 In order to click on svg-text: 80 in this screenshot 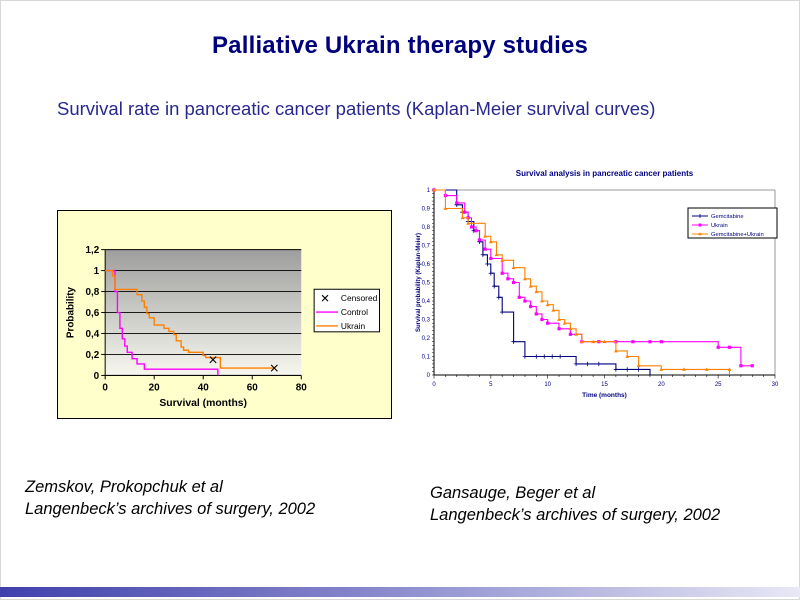, I will do `click(302, 387)`.